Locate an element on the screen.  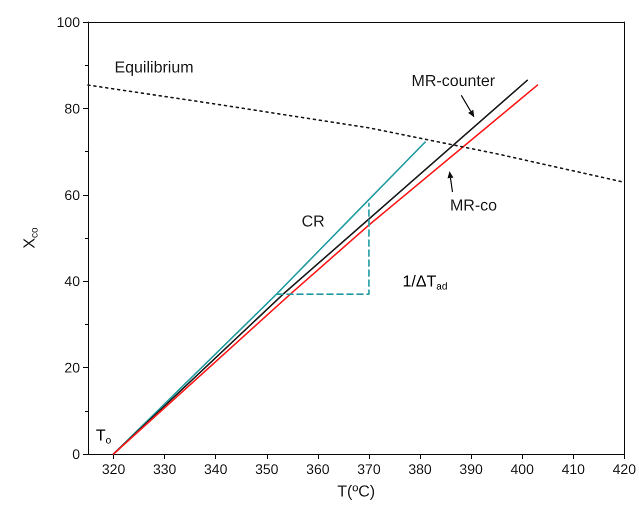
y-tick-label: 40 is located at coordinates (72, 281).